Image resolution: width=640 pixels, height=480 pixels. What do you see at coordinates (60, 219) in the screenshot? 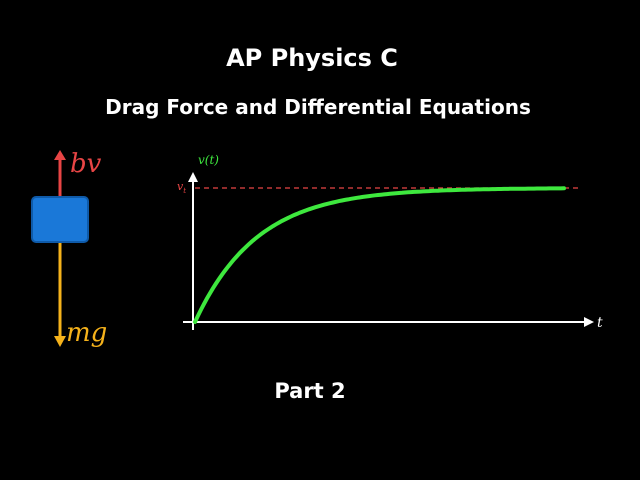
I see `block` at bounding box center [60, 219].